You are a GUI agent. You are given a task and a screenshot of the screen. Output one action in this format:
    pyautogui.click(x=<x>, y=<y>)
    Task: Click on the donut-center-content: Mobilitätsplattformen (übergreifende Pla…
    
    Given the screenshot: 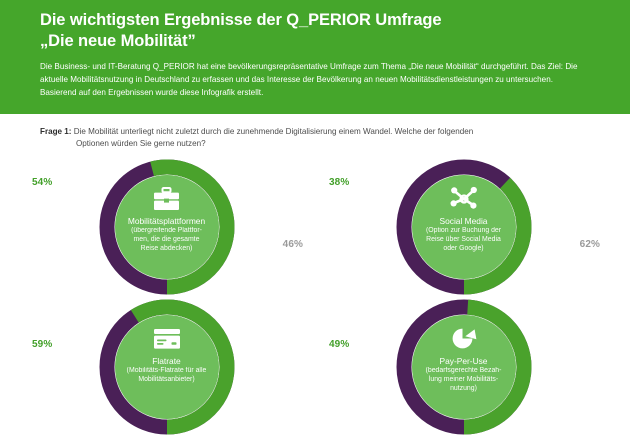 What is the action you would take?
    pyautogui.click(x=166, y=226)
    